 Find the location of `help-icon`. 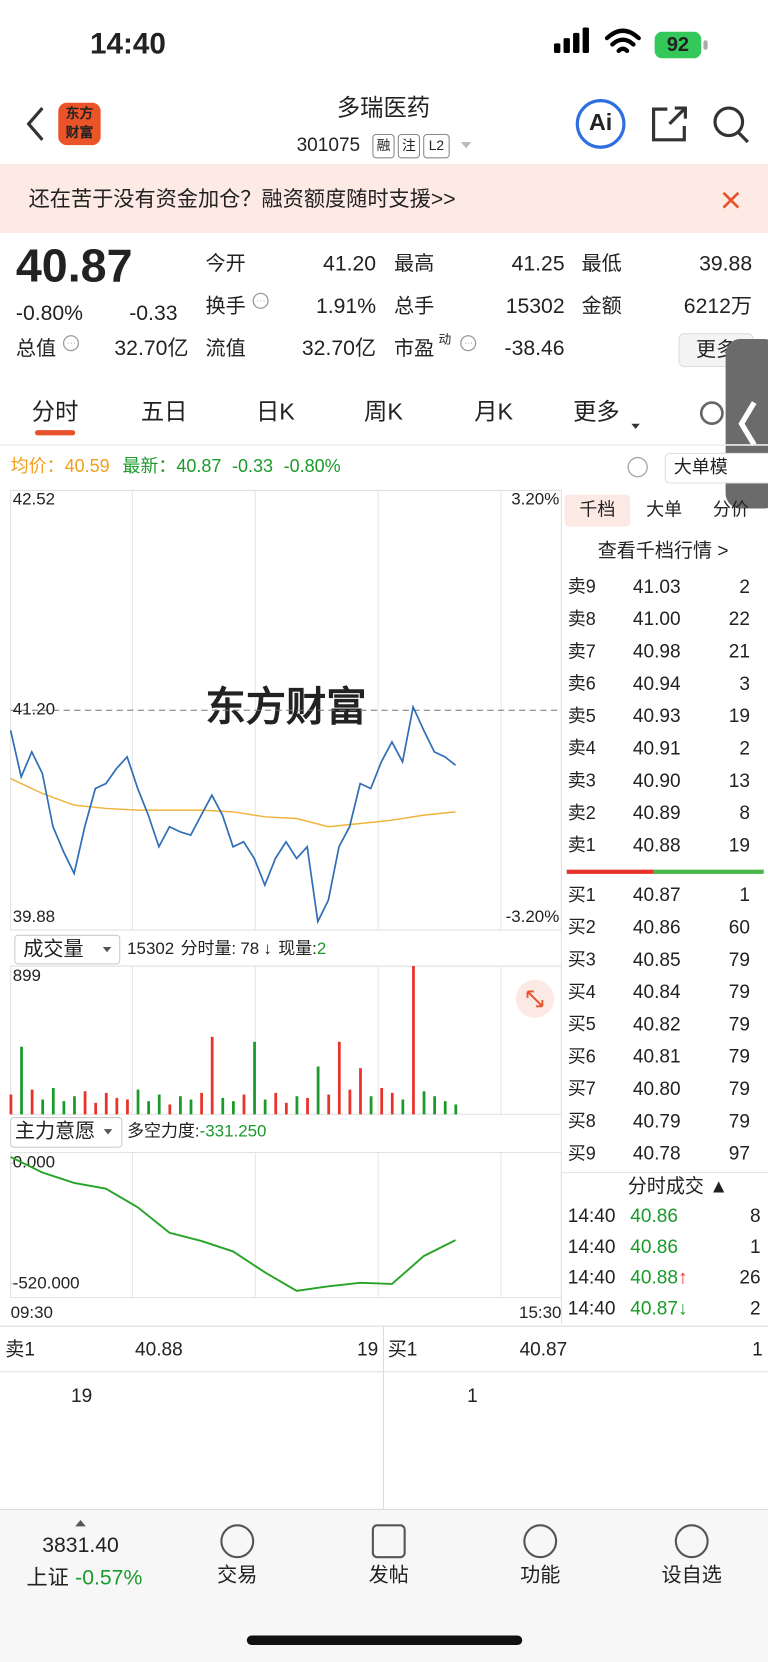

help-icon is located at coordinates (637, 467).